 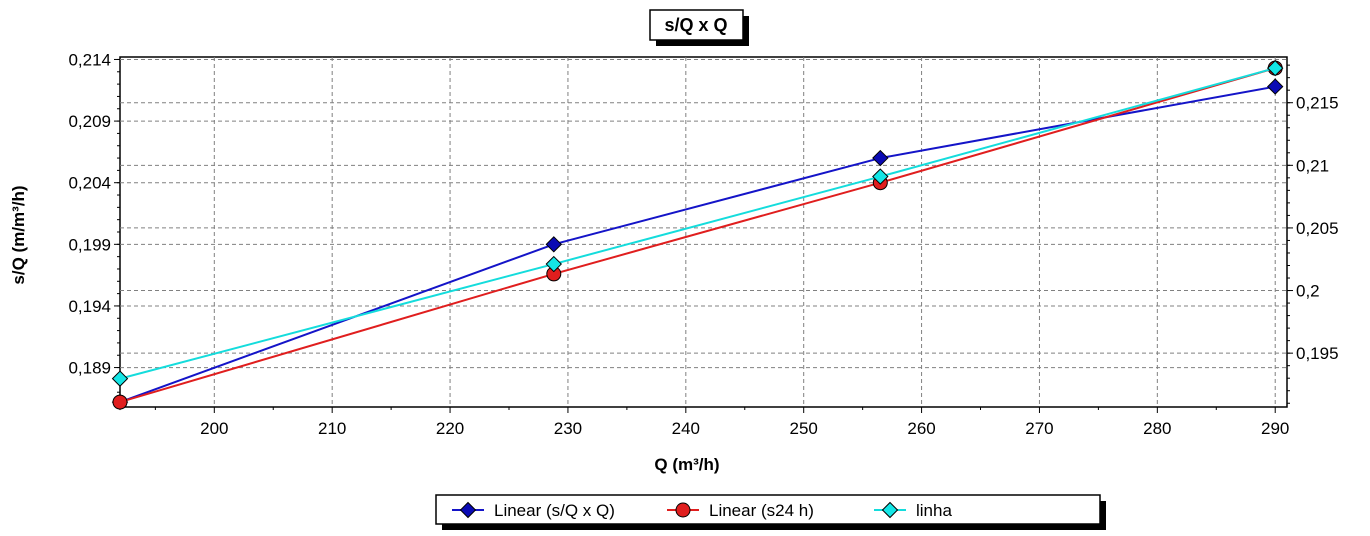 What do you see at coordinates (89, 306) in the screenshot?
I see `y-left-tick-label: 0,194` at bounding box center [89, 306].